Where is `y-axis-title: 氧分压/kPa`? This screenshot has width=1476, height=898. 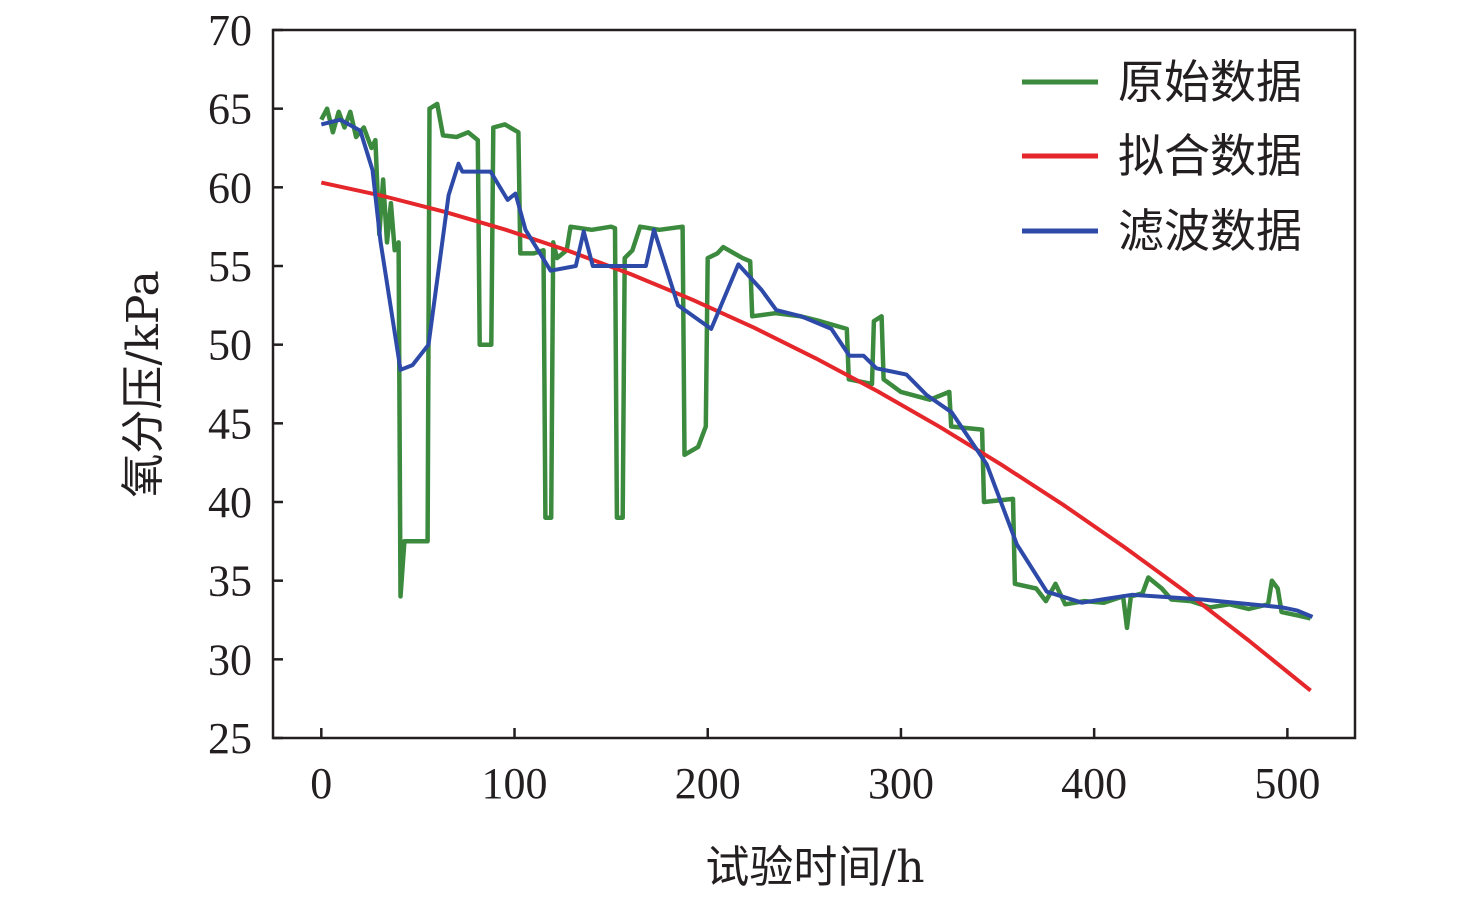 y-axis-title: 氧分压/kPa is located at coordinates (143, 383).